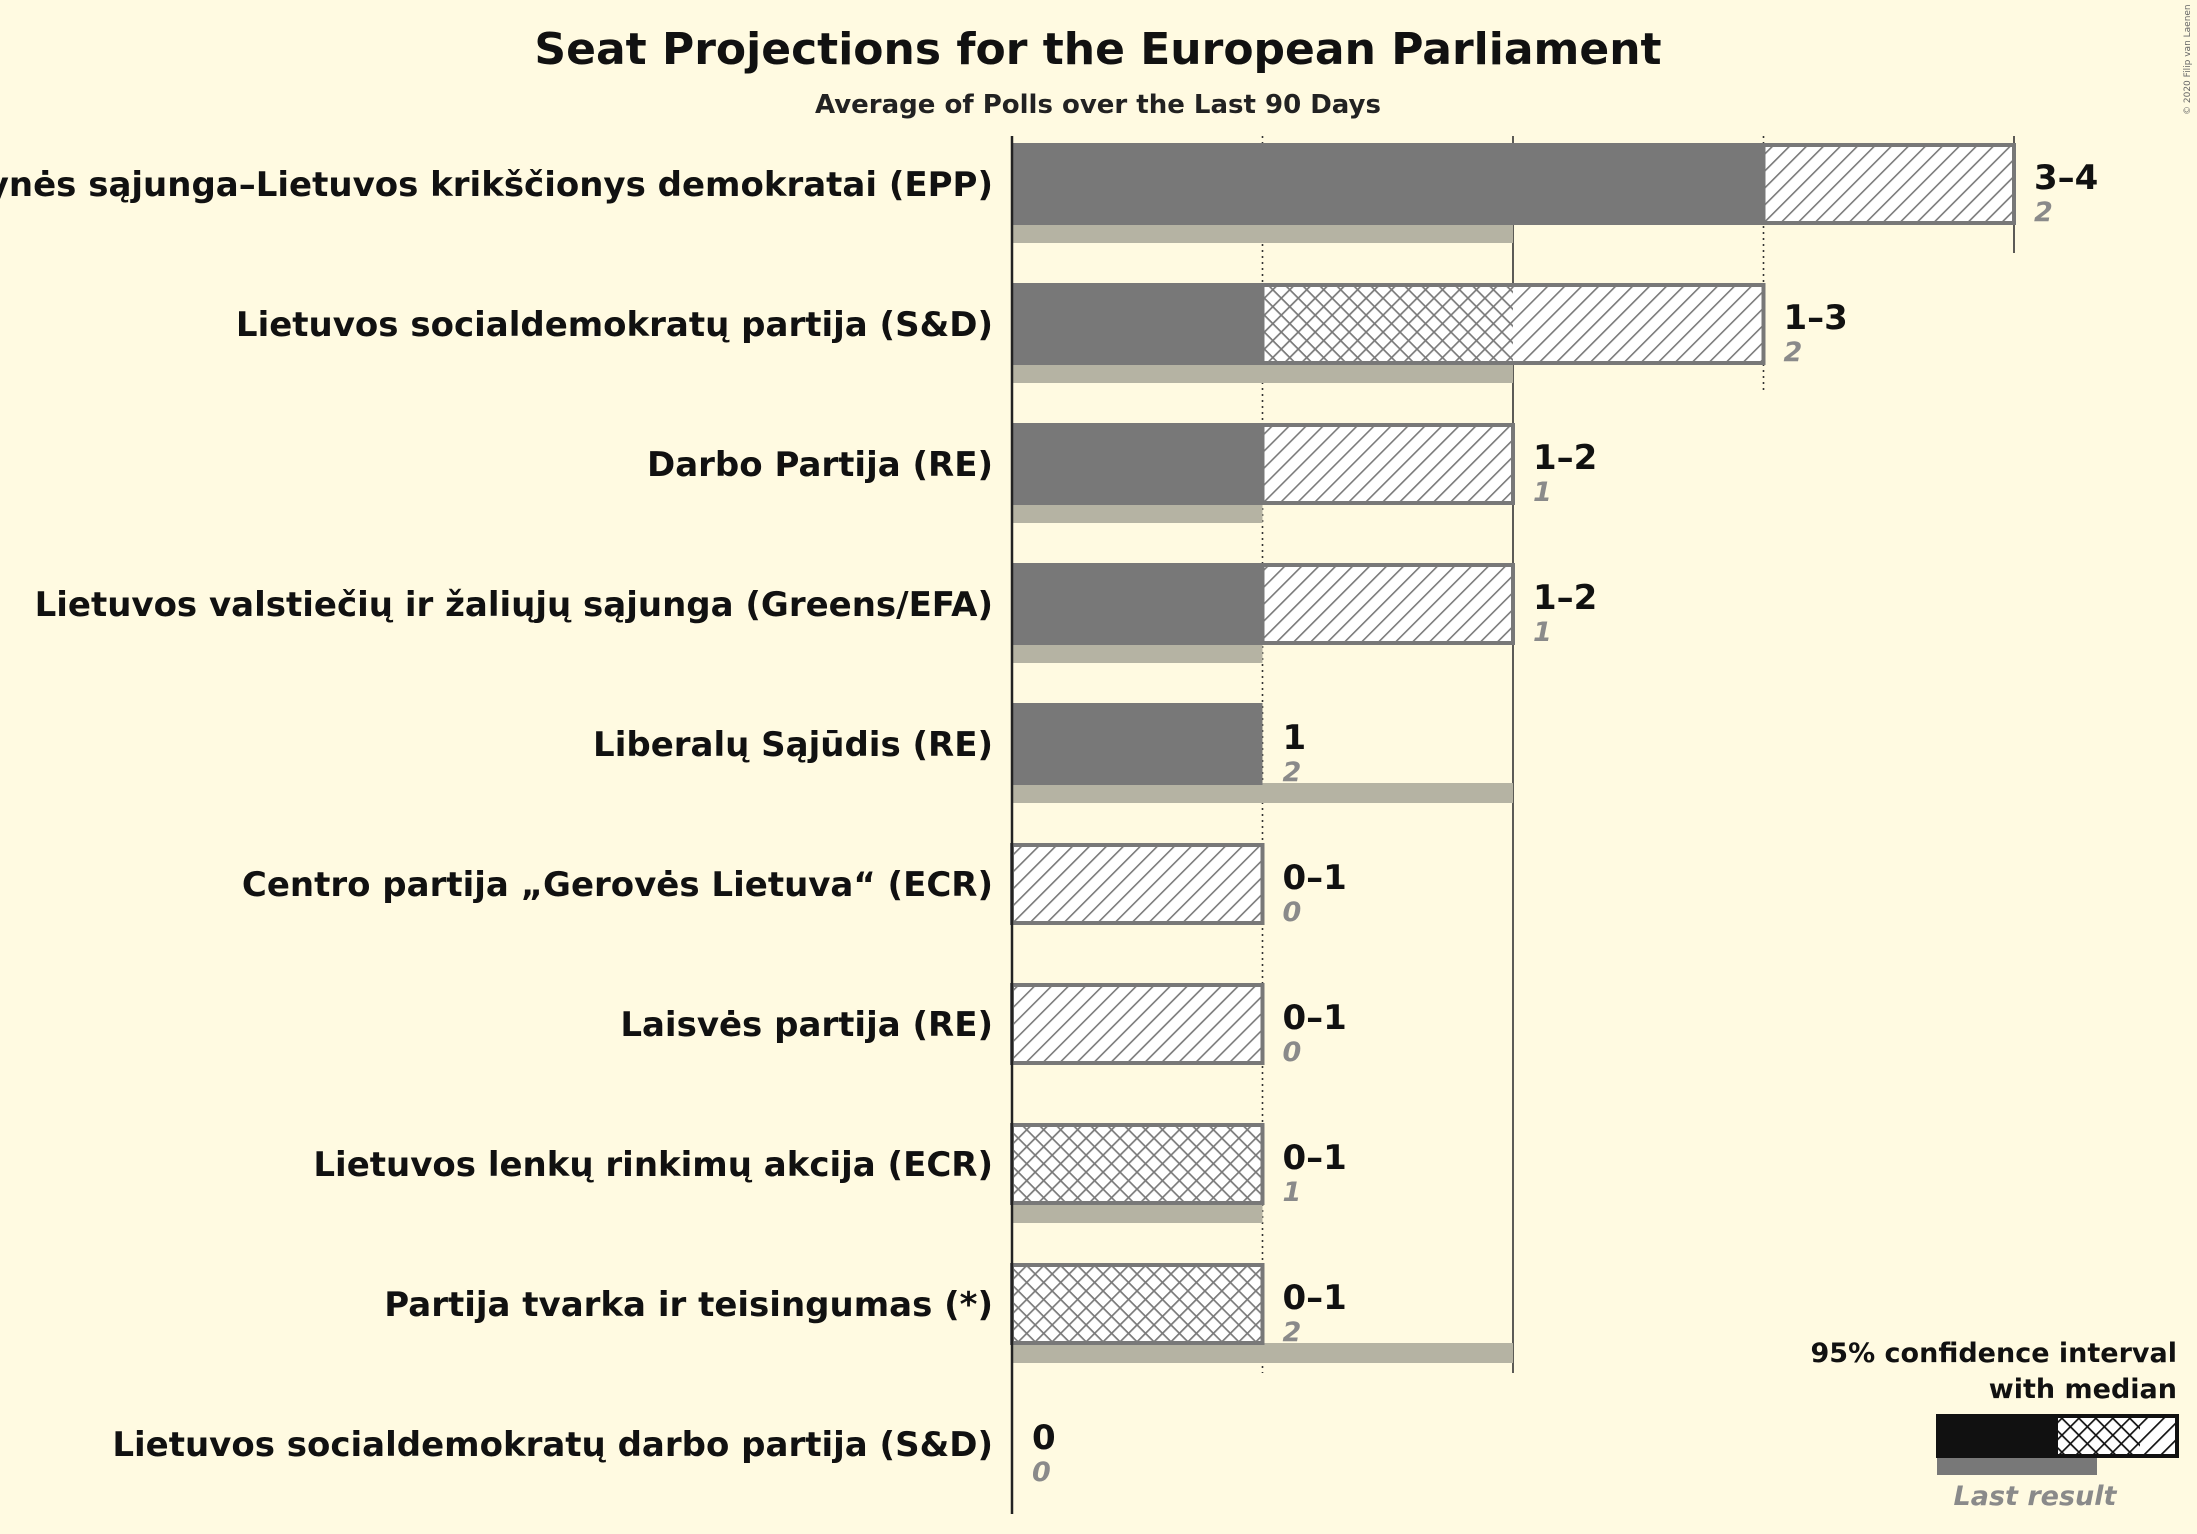  Describe the element at coordinates (1295, 738) in the screenshot. I see `range-label: 1` at that location.